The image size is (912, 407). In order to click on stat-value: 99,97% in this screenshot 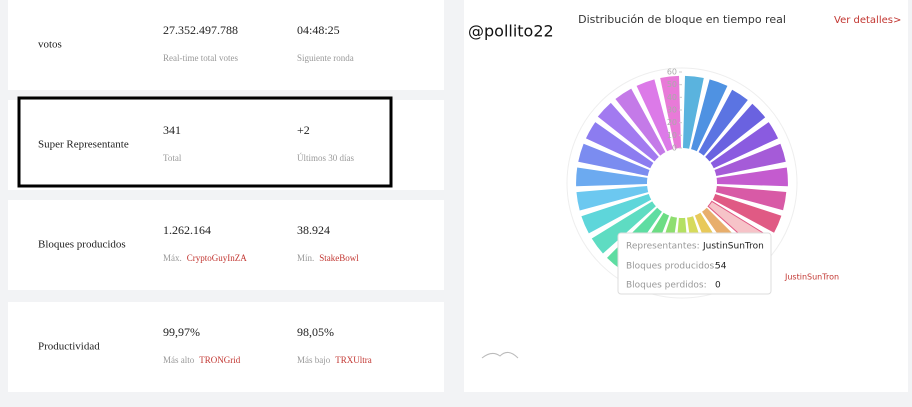, I will do `click(181, 332)`.